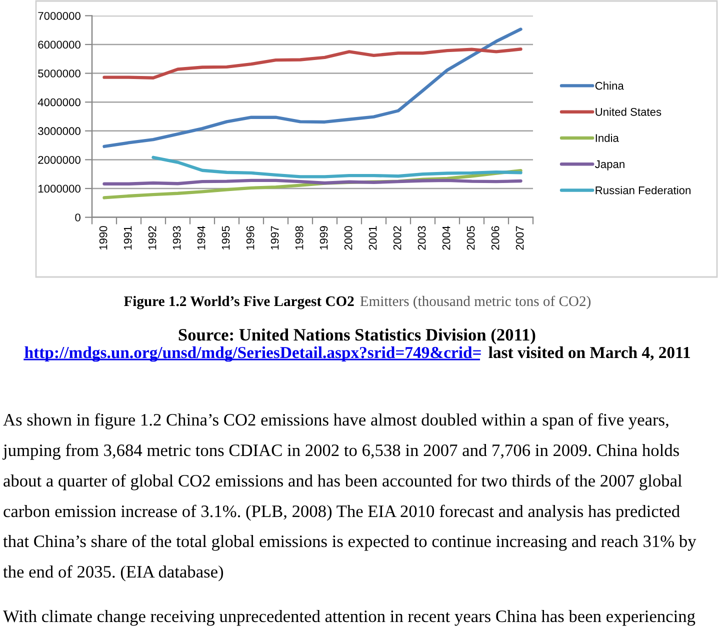 This screenshot has height=628, width=724. I want to click on y-tick-label: 5000000, so click(59, 74).